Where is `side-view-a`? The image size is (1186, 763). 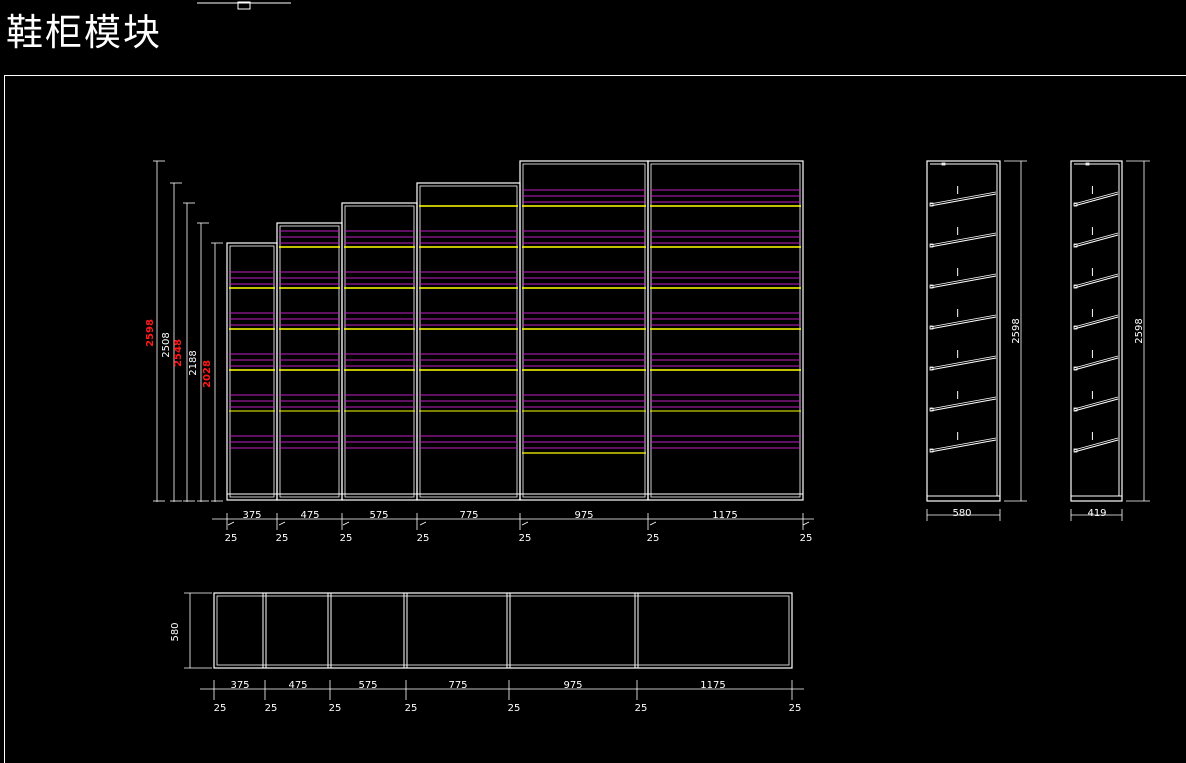
side-view-a is located at coordinates (976, 340).